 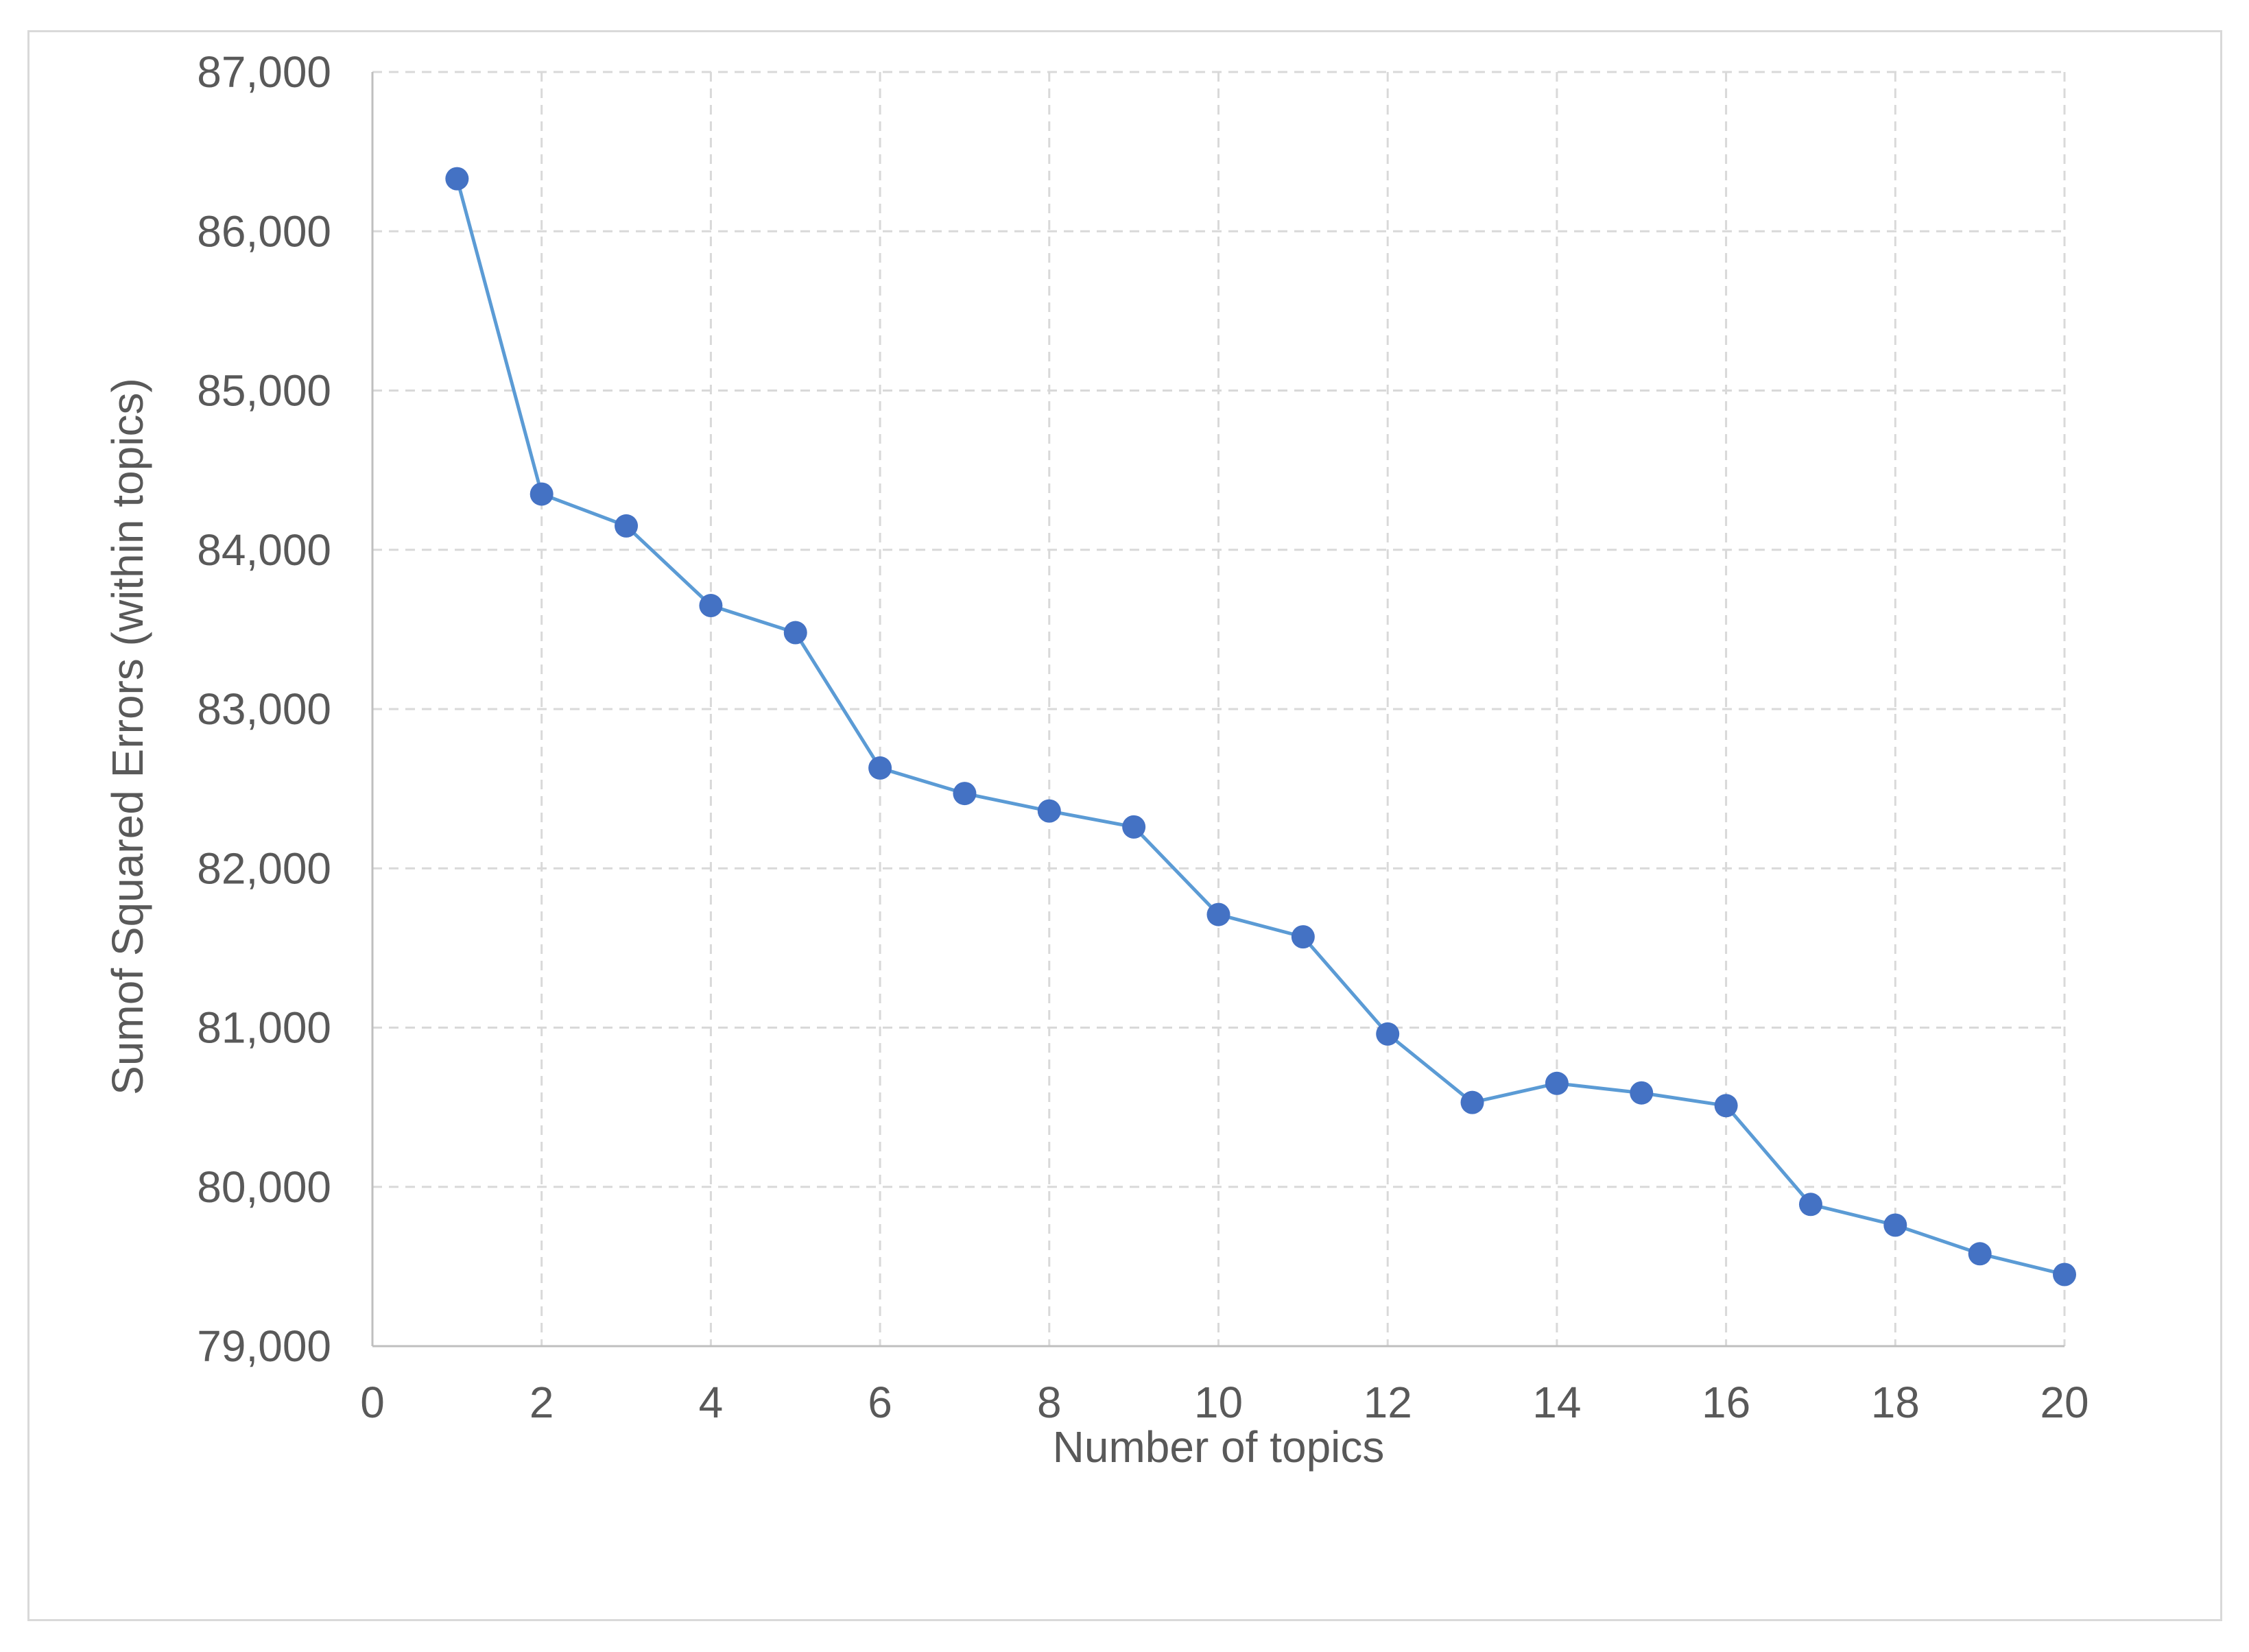 I want to click on y-tick-label: 80,000, so click(x=264, y=1187).